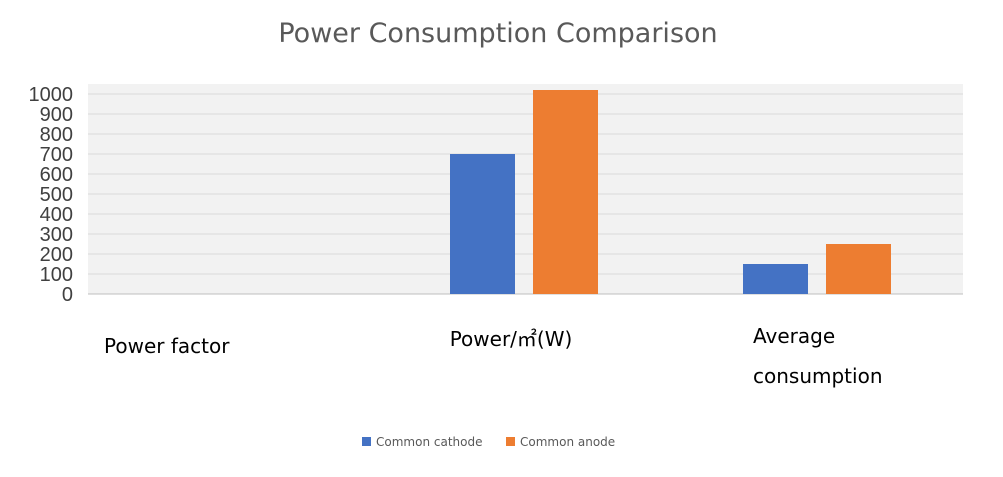 The height and width of the screenshot is (477, 1003). What do you see at coordinates (56, 215) in the screenshot?
I see `y-tick-label: 400` at bounding box center [56, 215].